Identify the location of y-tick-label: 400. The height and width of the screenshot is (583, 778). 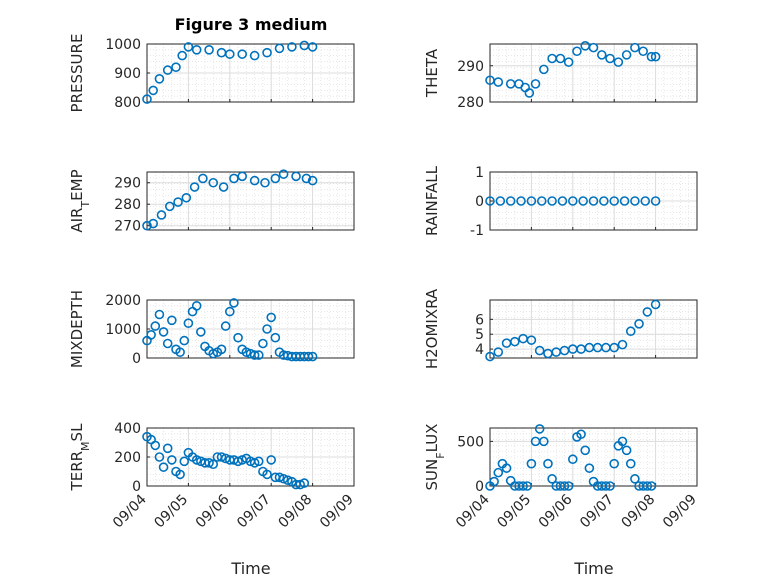
(127, 429).